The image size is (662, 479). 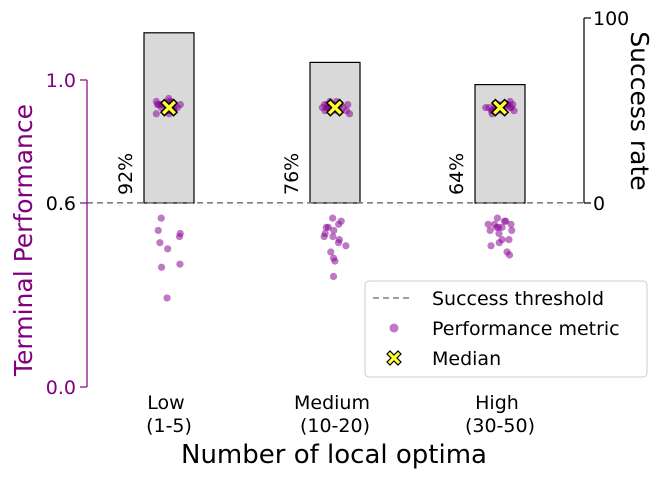 What do you see at coordinates (23, 240) in the screenshot?
I see `left-axis-label: Terminal Performance` at bounding box center [23, 240].